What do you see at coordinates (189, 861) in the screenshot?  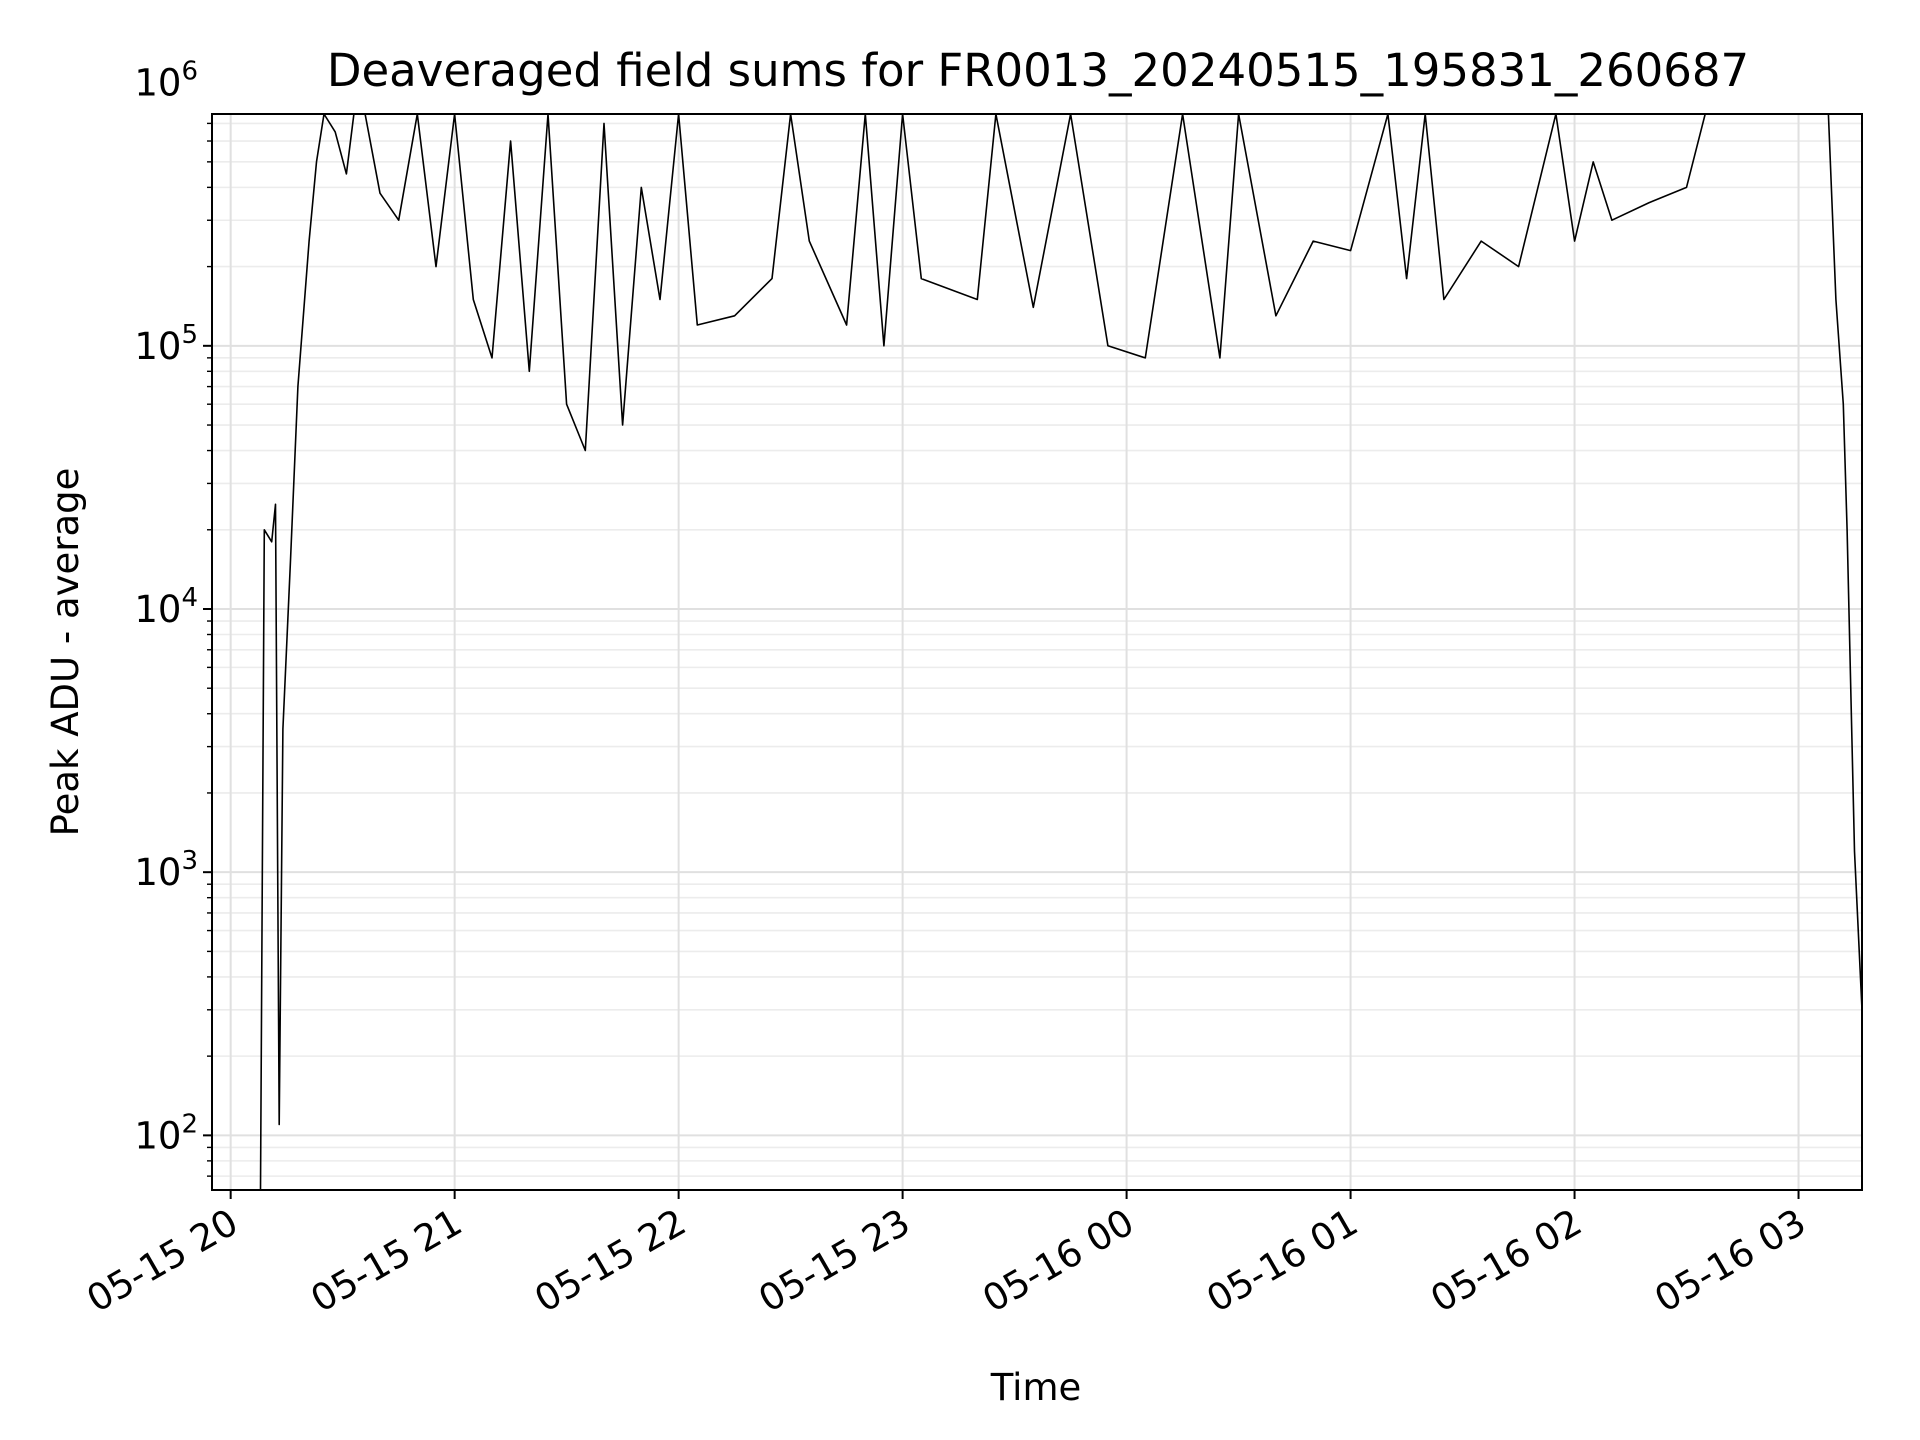 I see `y-tick-exponent: 3` at bounding box center [189, 861].